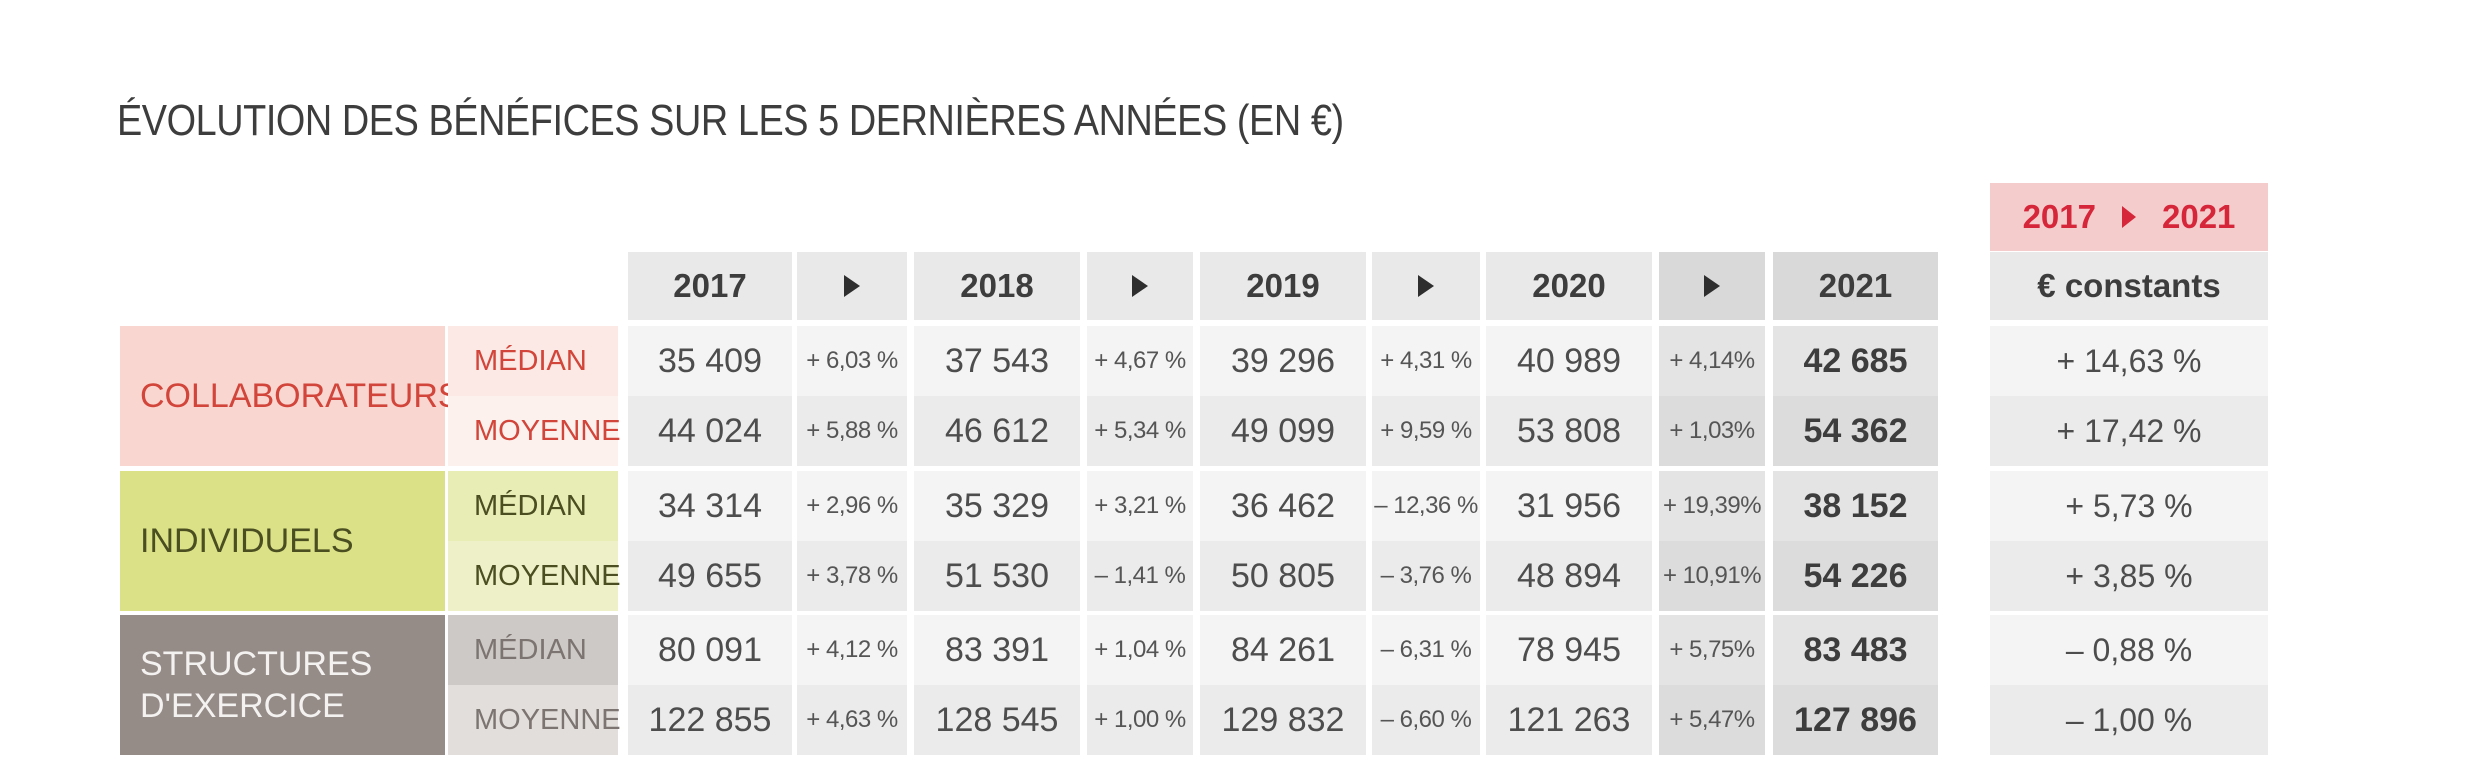  I want to click on value-cell: 37 543, so click(997, 361).